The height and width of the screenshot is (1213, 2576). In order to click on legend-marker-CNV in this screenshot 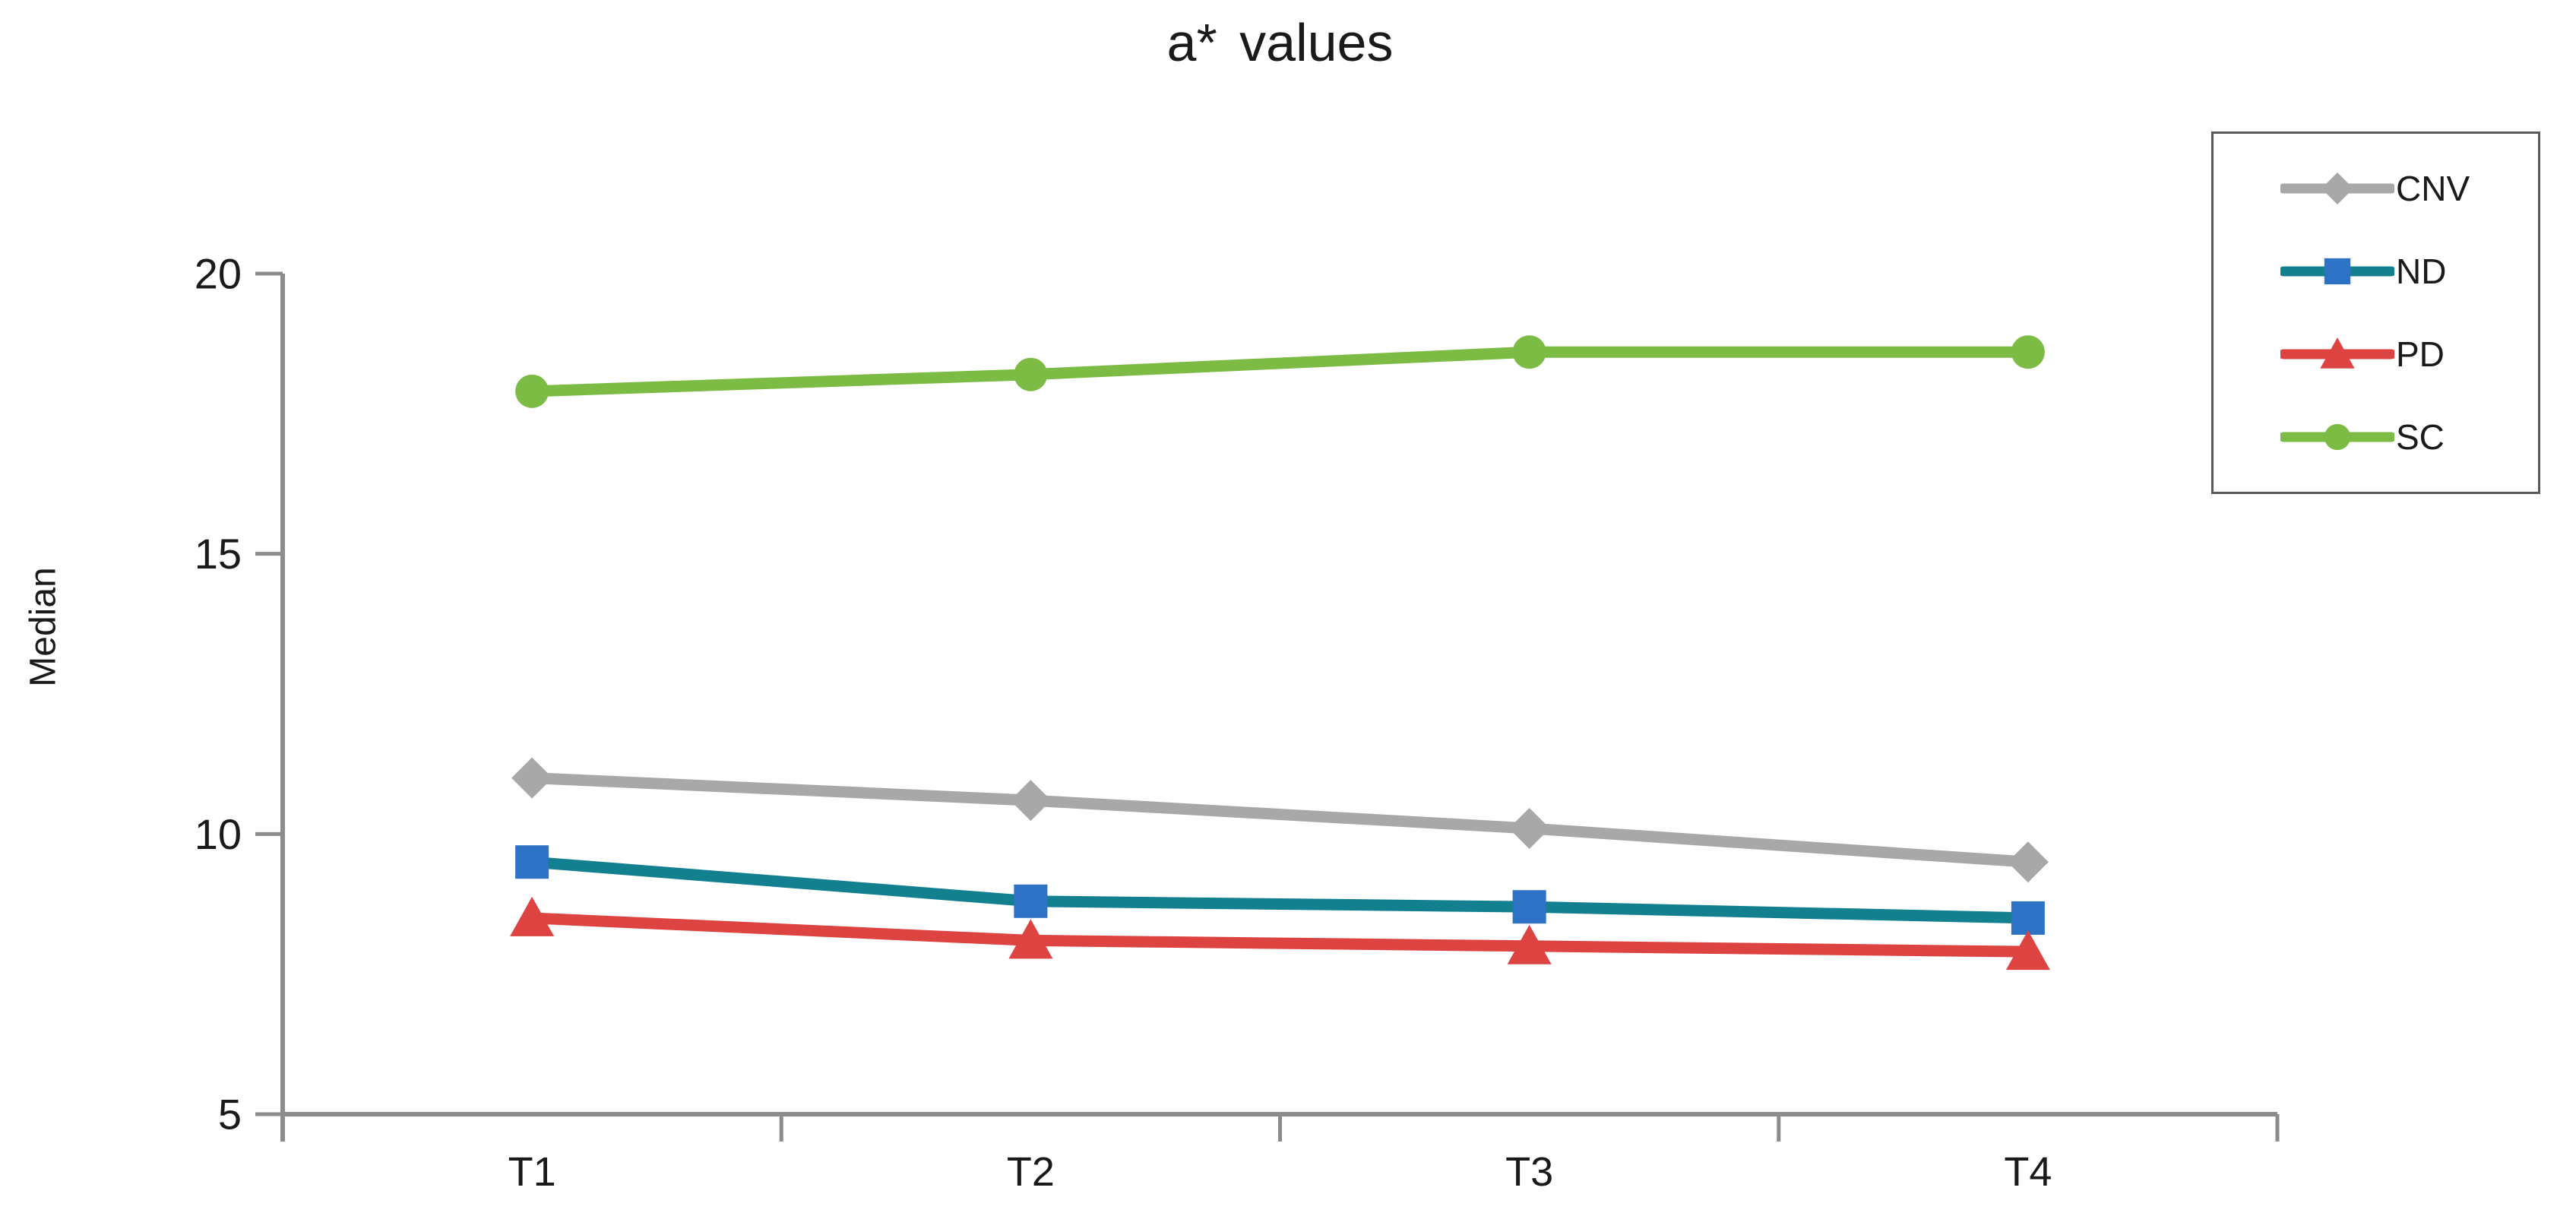, I will do `click(2337, 189)`.